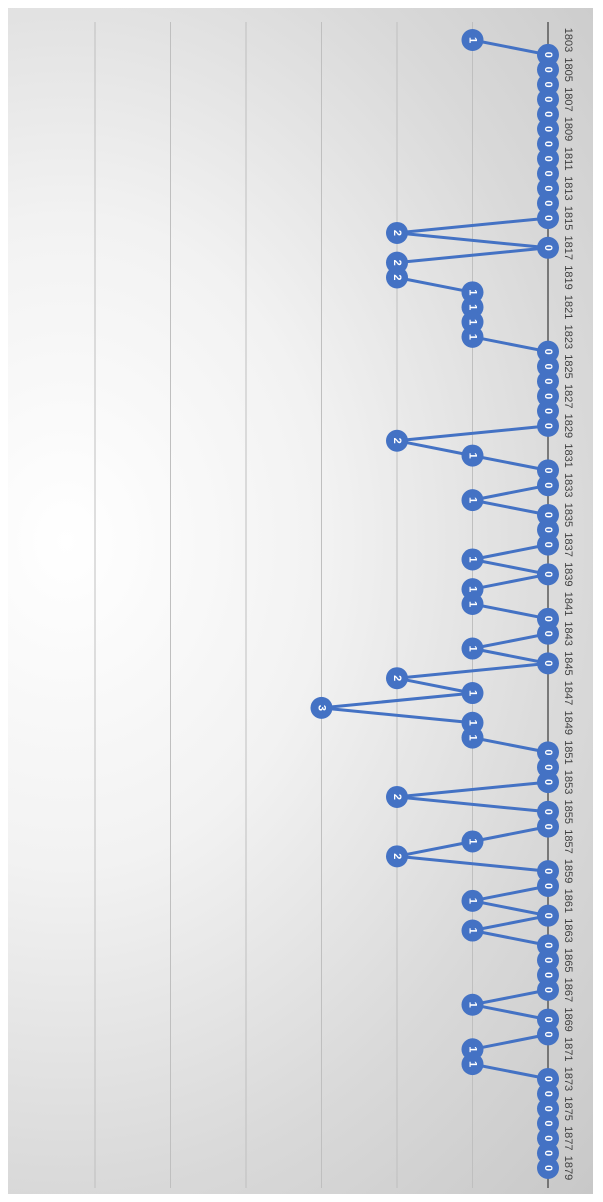 Image resolution: width=603 pixels, height=1202 pixels. Describe the element at coordinates (568, 574) in the screenshot. I see `x-tick-label: 1839` at that location.